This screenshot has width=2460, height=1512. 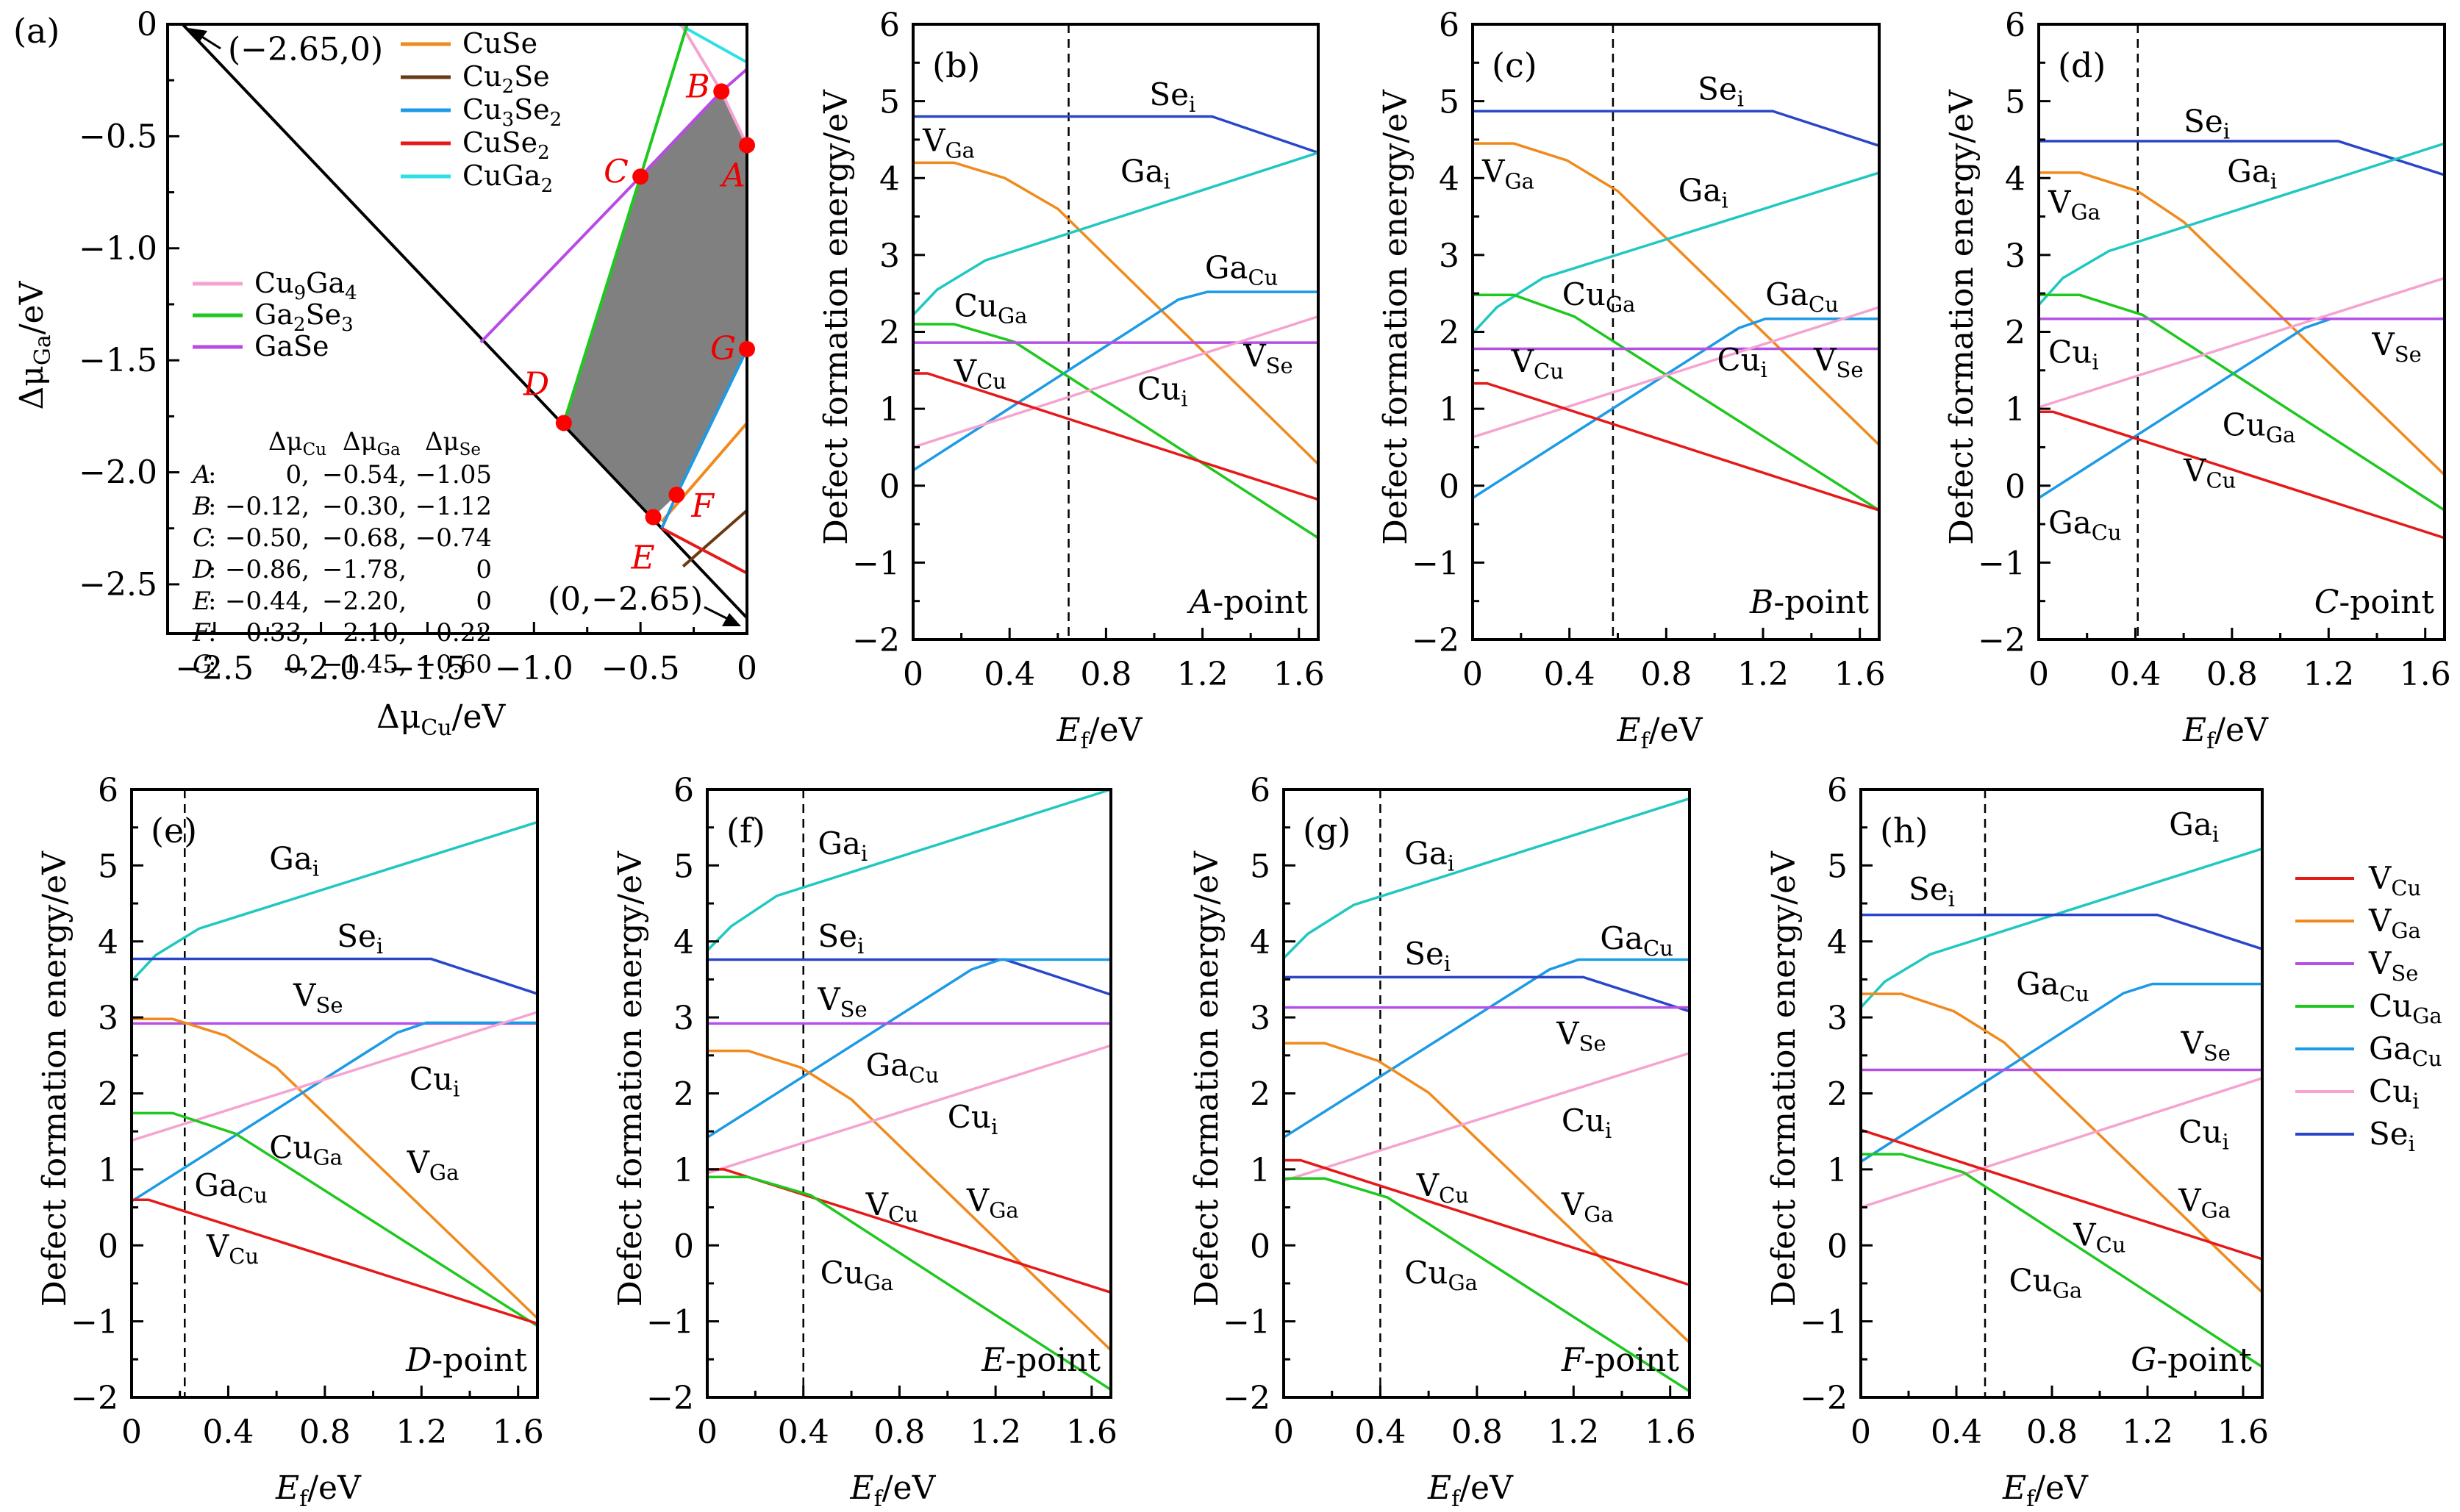 What do you see at coordinates (482, 76) in the screenshot?
I see `legend-label-part: Cu` at bounding box center [482, 76].